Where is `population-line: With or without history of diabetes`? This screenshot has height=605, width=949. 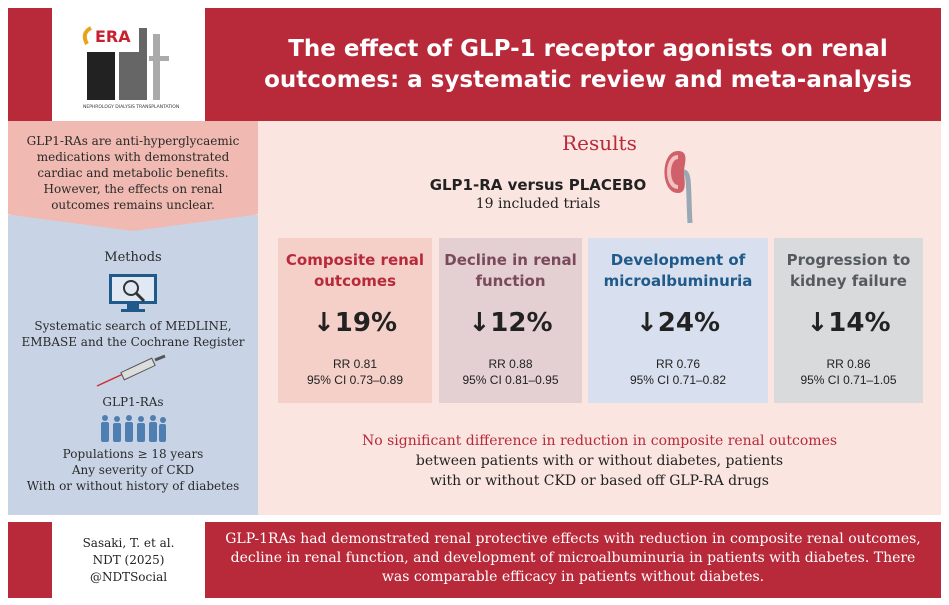
population-line: With or without history of diabetes is located at coordinates (133, 486).